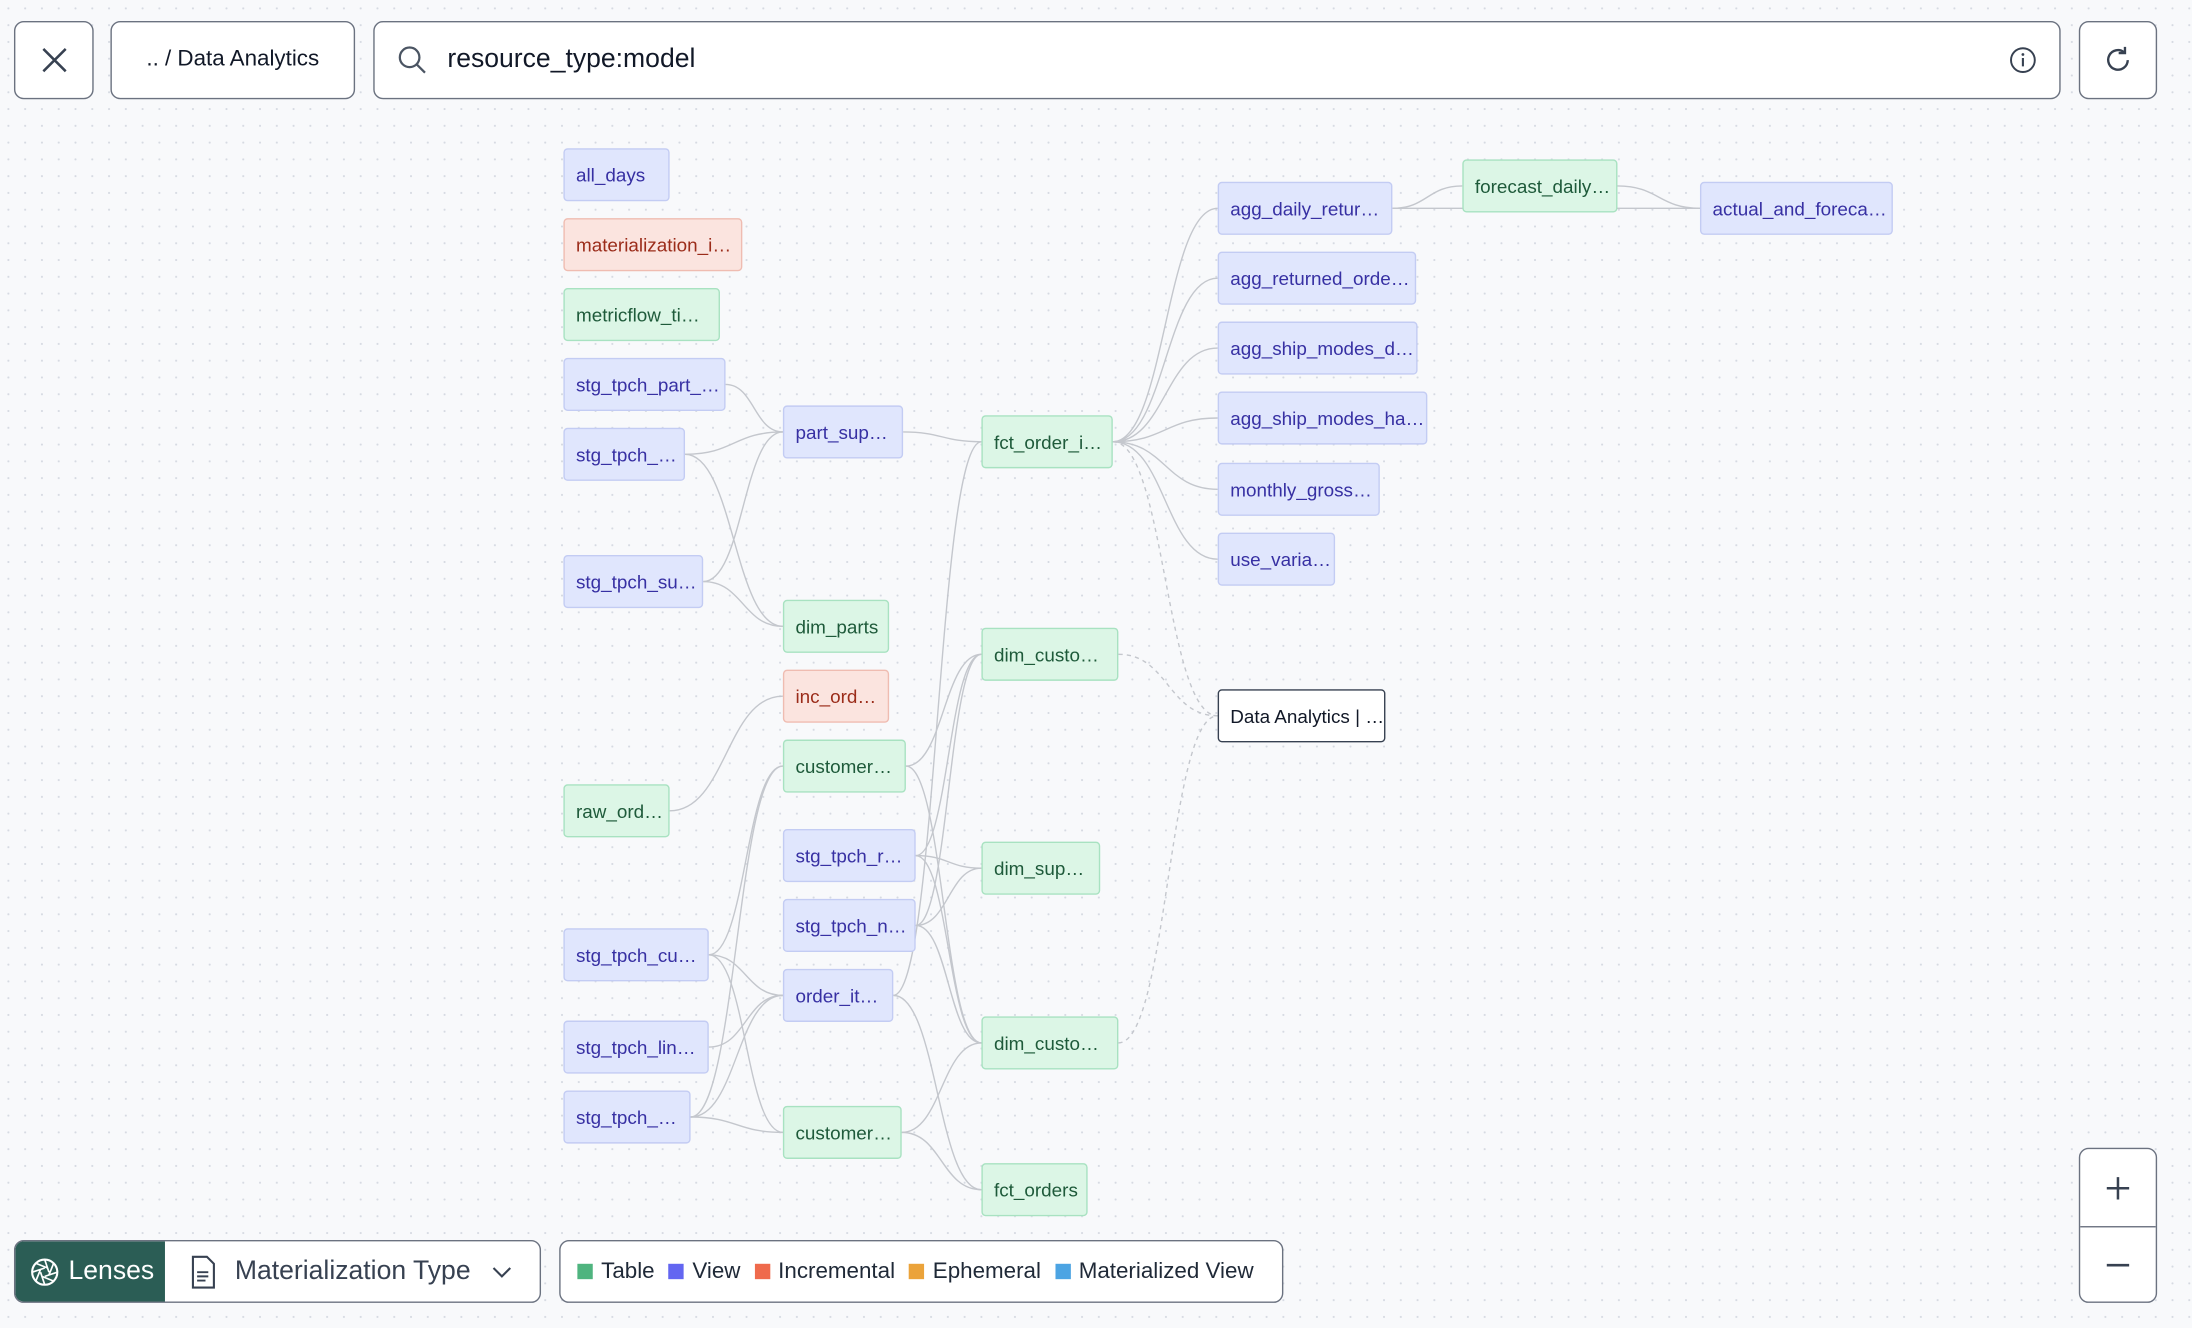  I want to click on legend-item-view: View, so click(704, 1271).